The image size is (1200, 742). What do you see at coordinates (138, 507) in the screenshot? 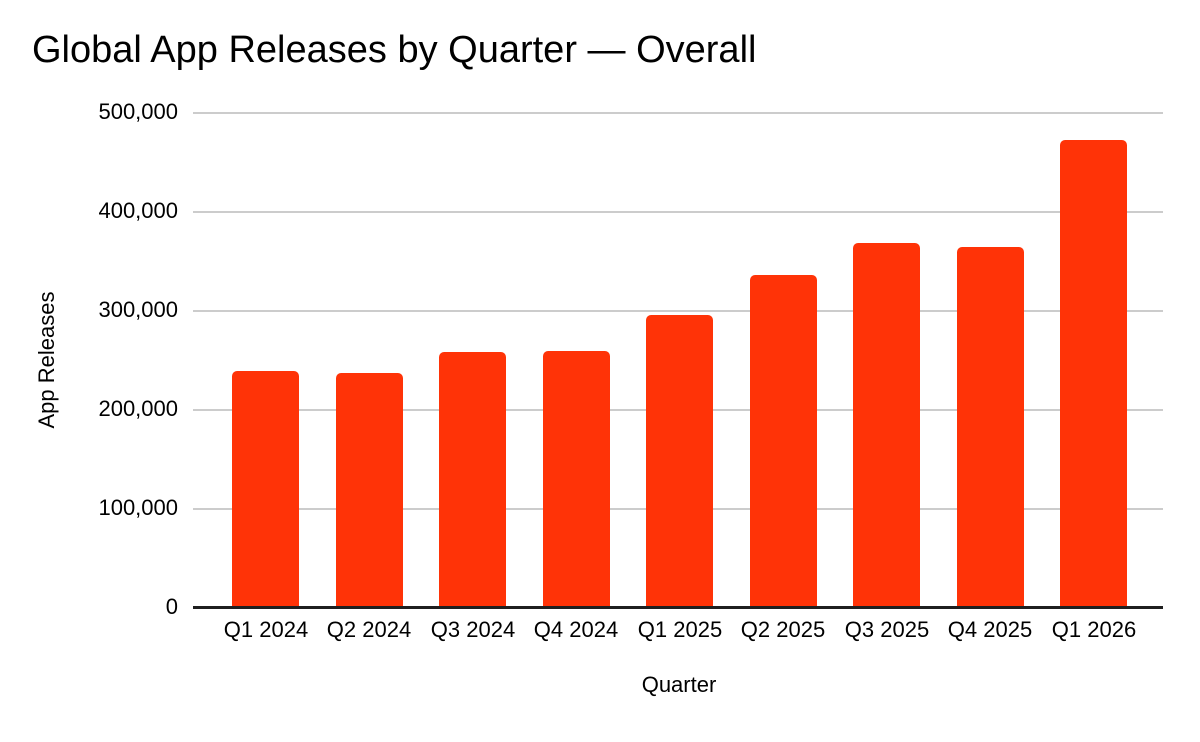
I see `y-tick-label: 100,000` at bounding box center [138, 507].